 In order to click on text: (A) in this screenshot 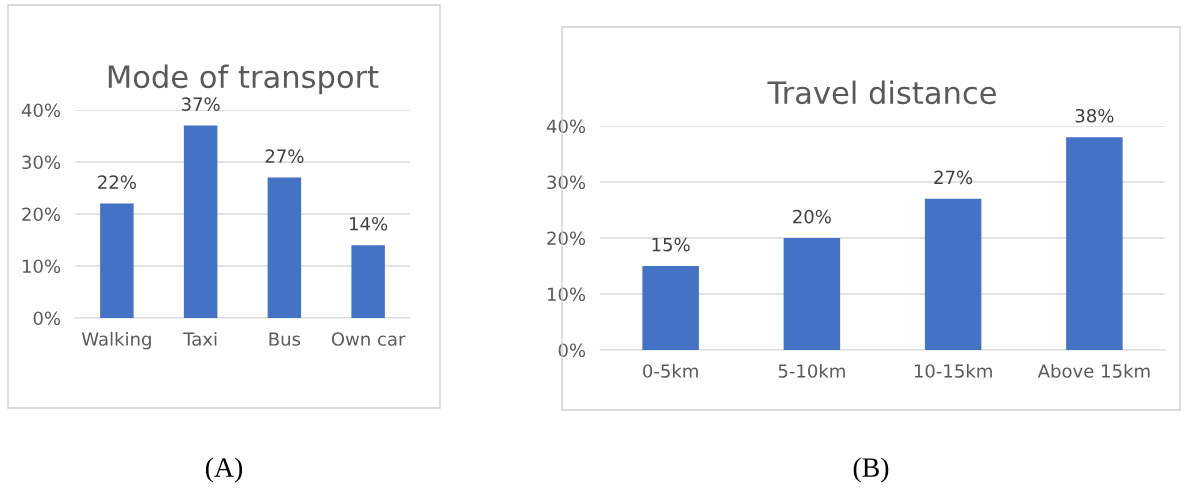, I will do `click(224, 470)`.